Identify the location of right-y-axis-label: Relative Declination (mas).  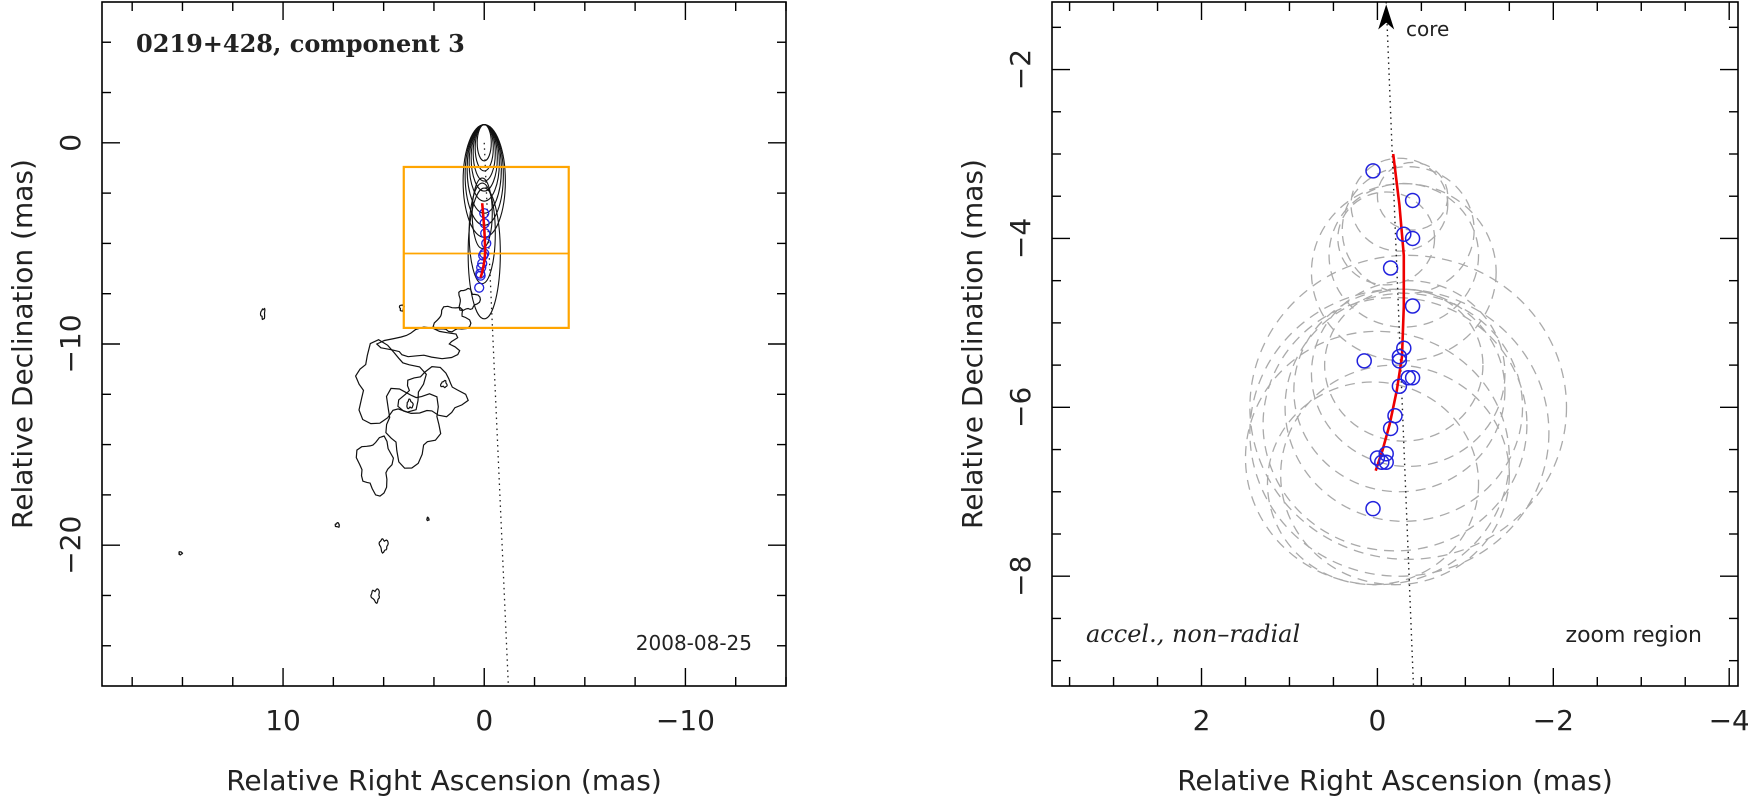
(972, 344).